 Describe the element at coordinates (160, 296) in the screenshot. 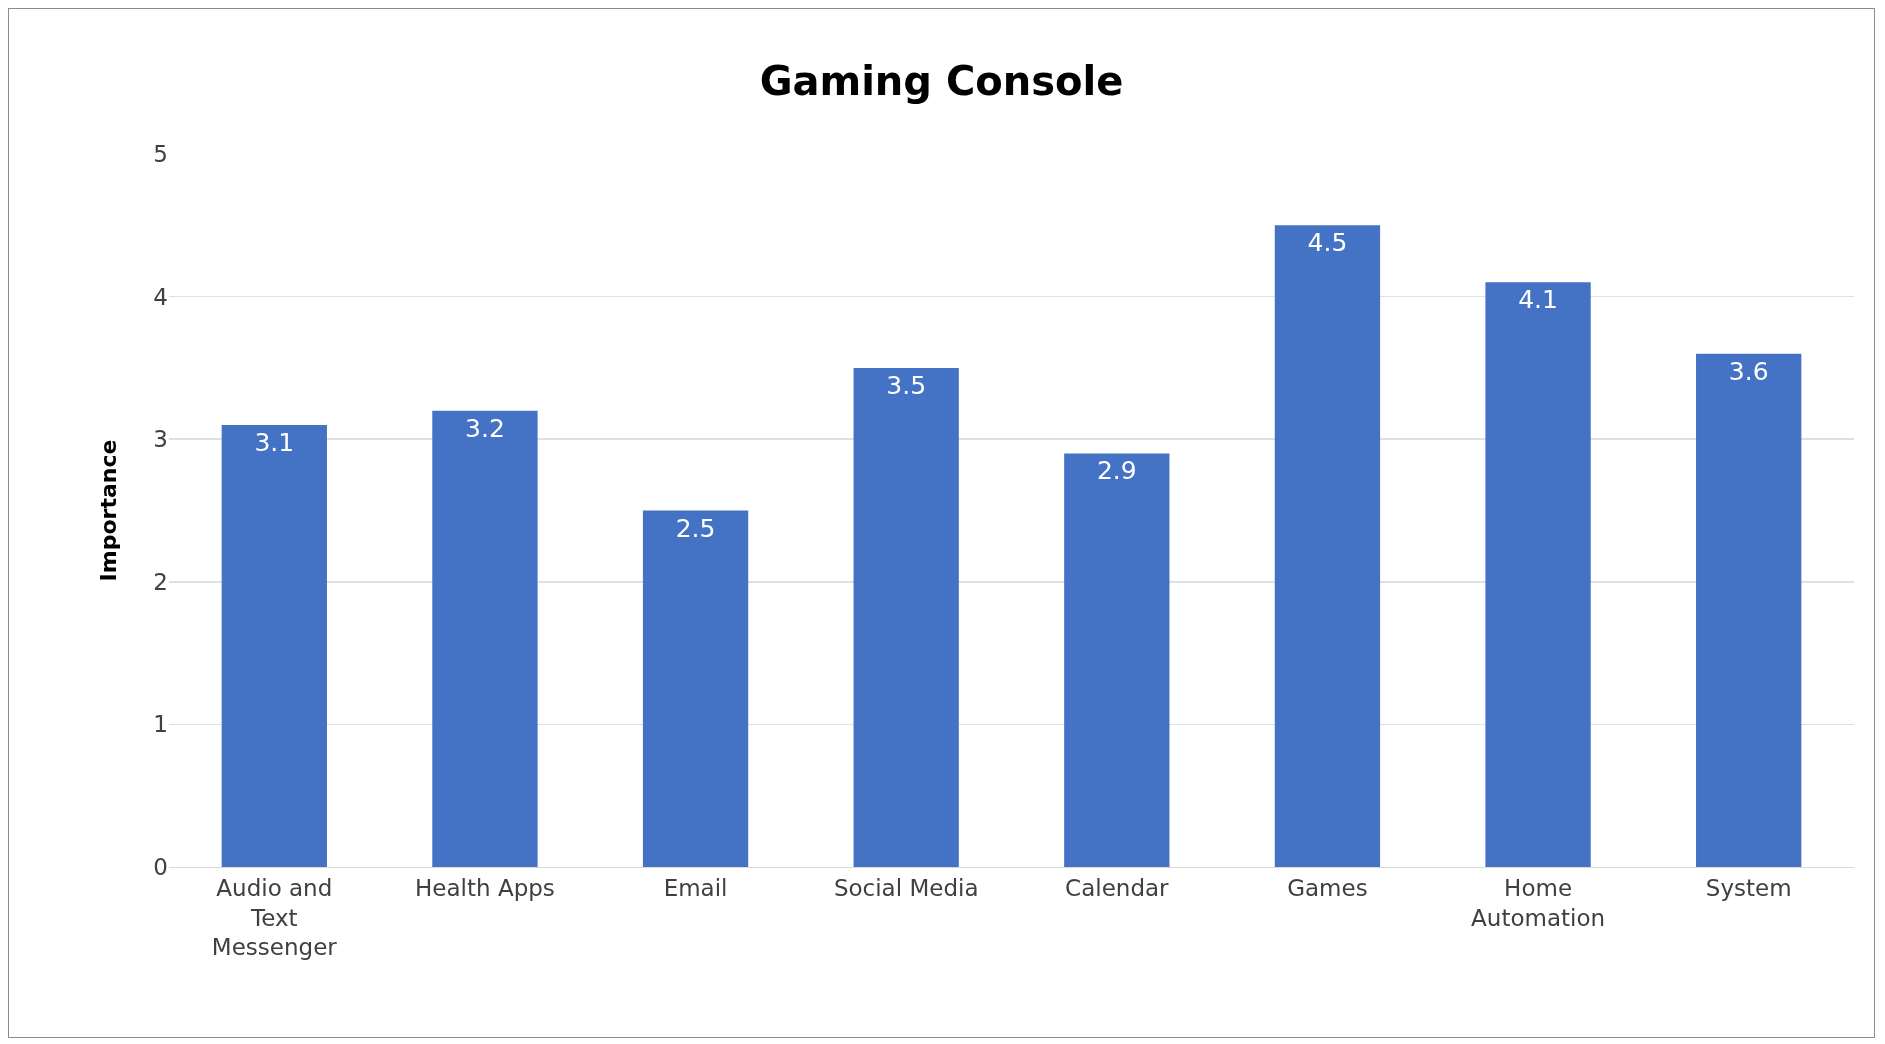

I see `y-tick-label: 4` at that location.